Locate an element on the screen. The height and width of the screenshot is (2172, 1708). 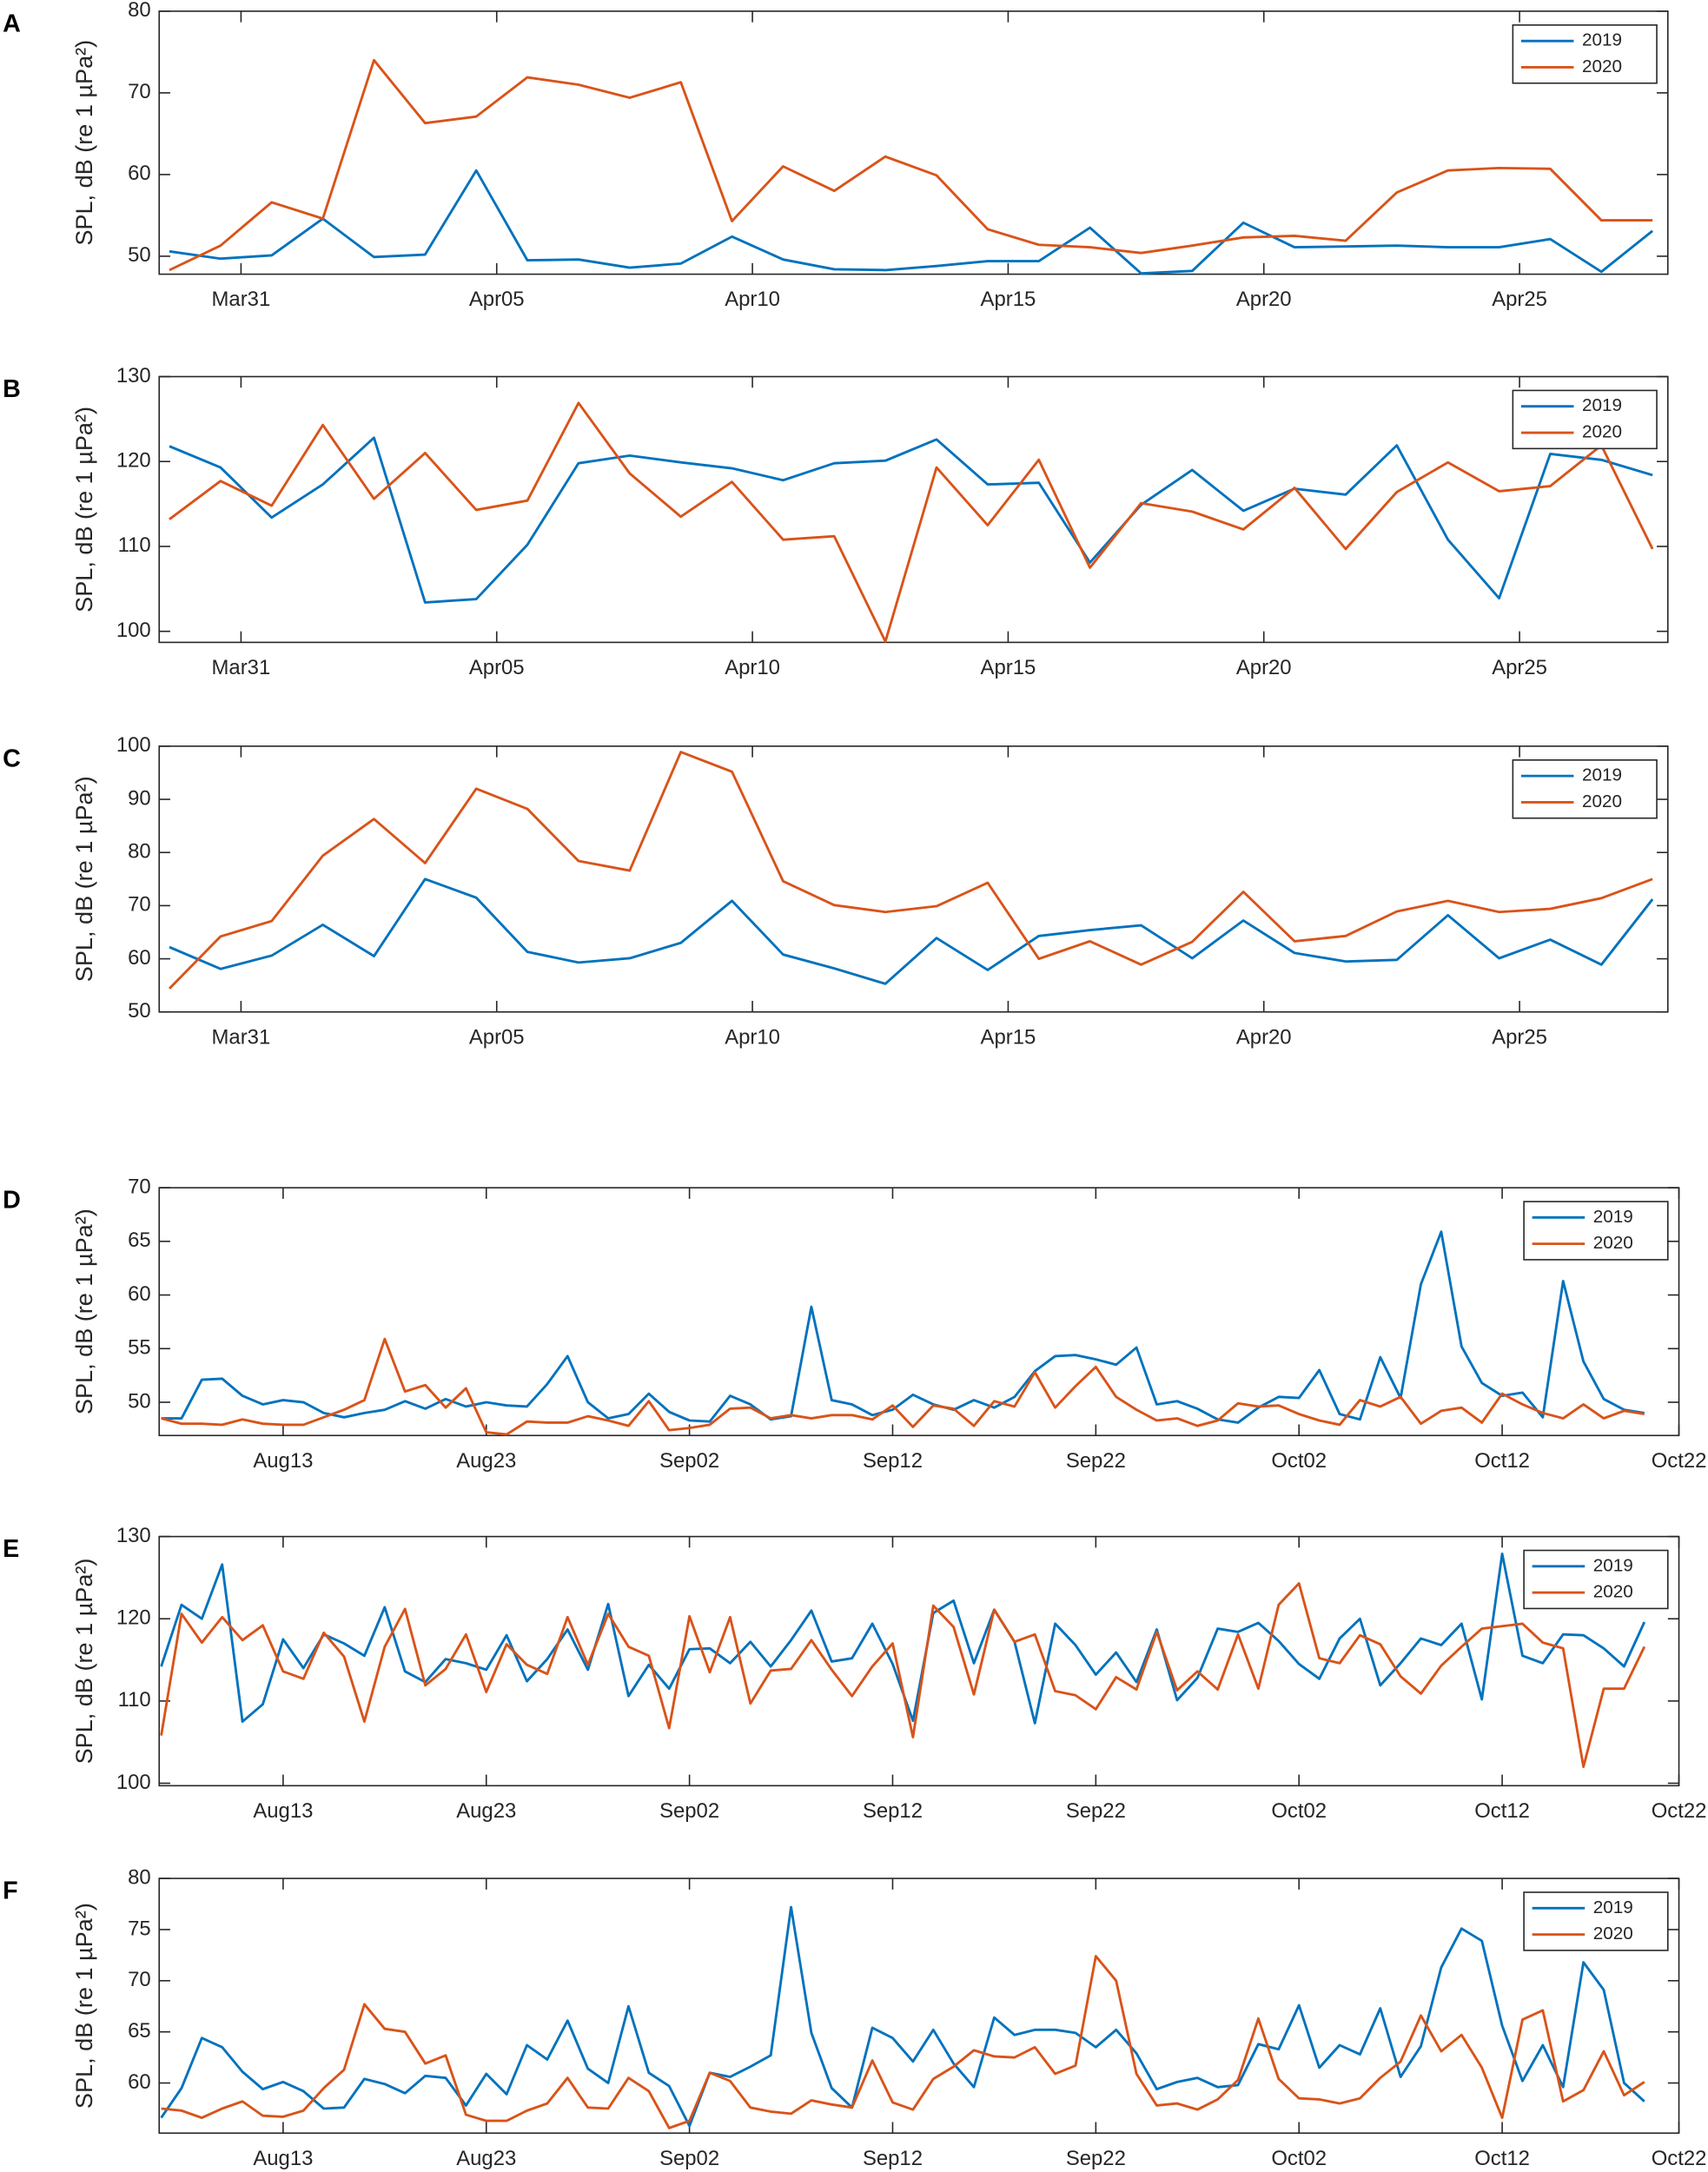
x-tick-label: Apr20 is located at coordinates (1264, 299).